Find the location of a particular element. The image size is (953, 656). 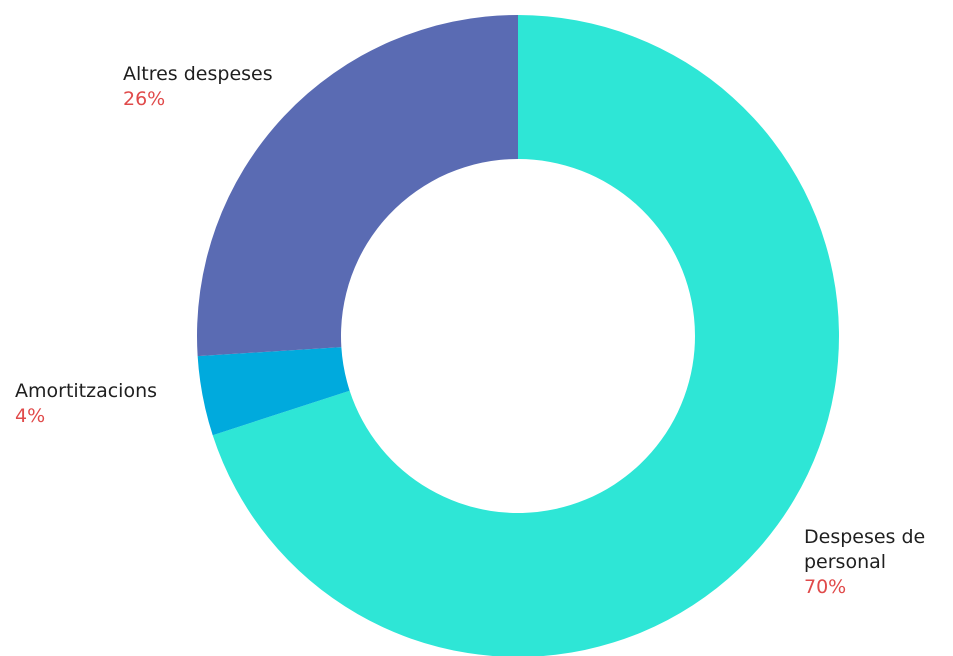

slice-label-0: Despeses de personal 70% is located at coordinates (864, 562).